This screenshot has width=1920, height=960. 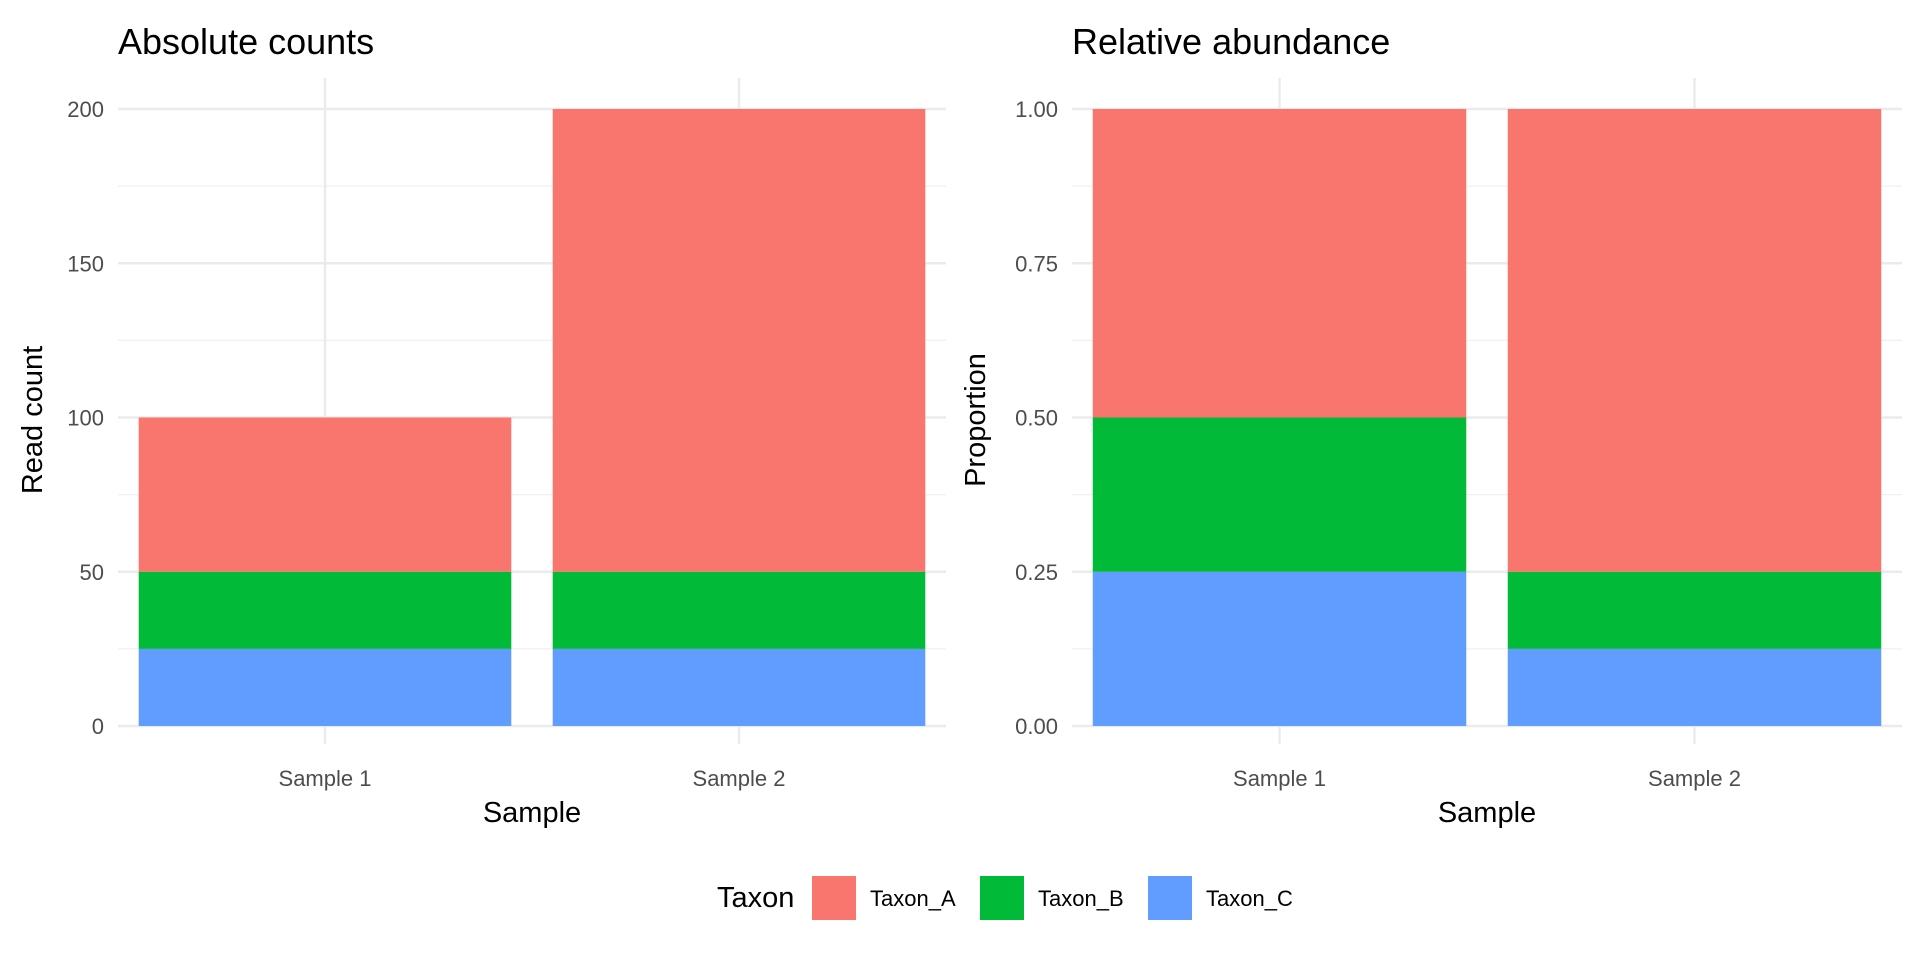 I want to click on legend-label: Taxon_C, so click(x=1249, y=898).